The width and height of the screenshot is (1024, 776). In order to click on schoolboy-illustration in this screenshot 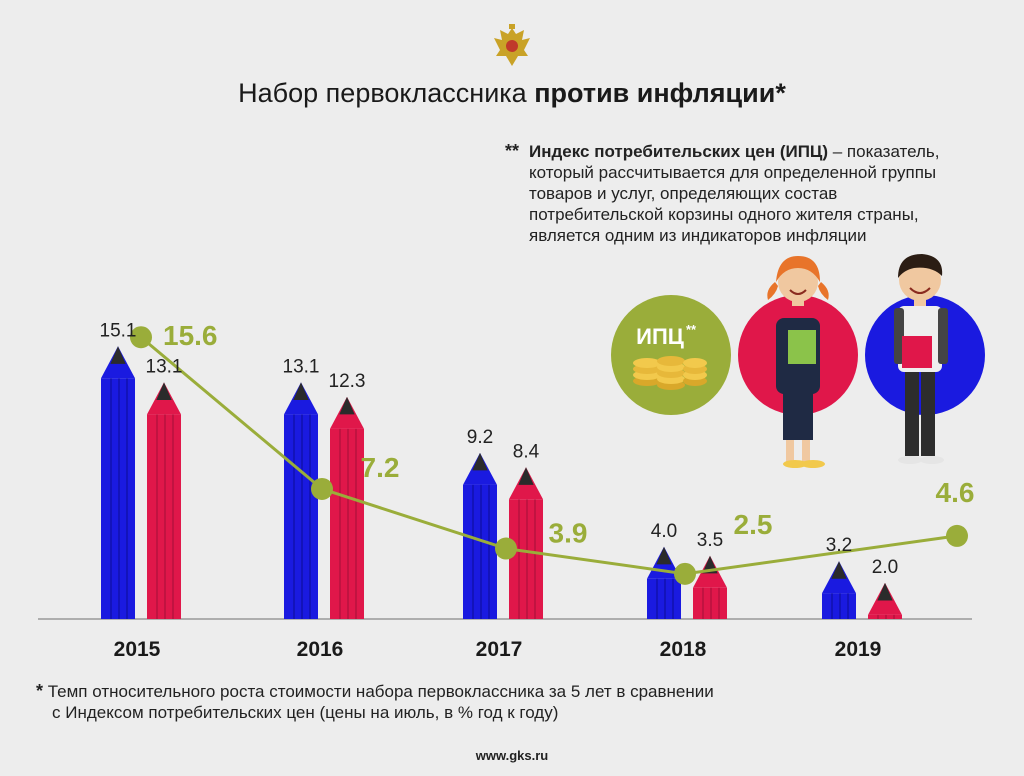, I will do `click(925, 359)`.